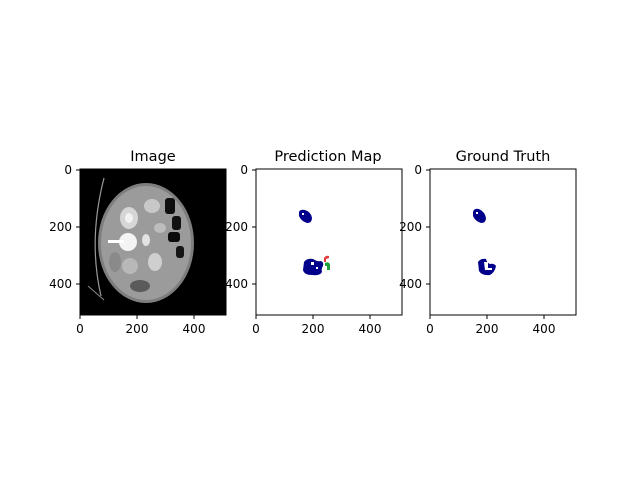 Image resolution: width=640 pixels, height=480 pixels. I want to click on axes-frame, so click(153, 242).